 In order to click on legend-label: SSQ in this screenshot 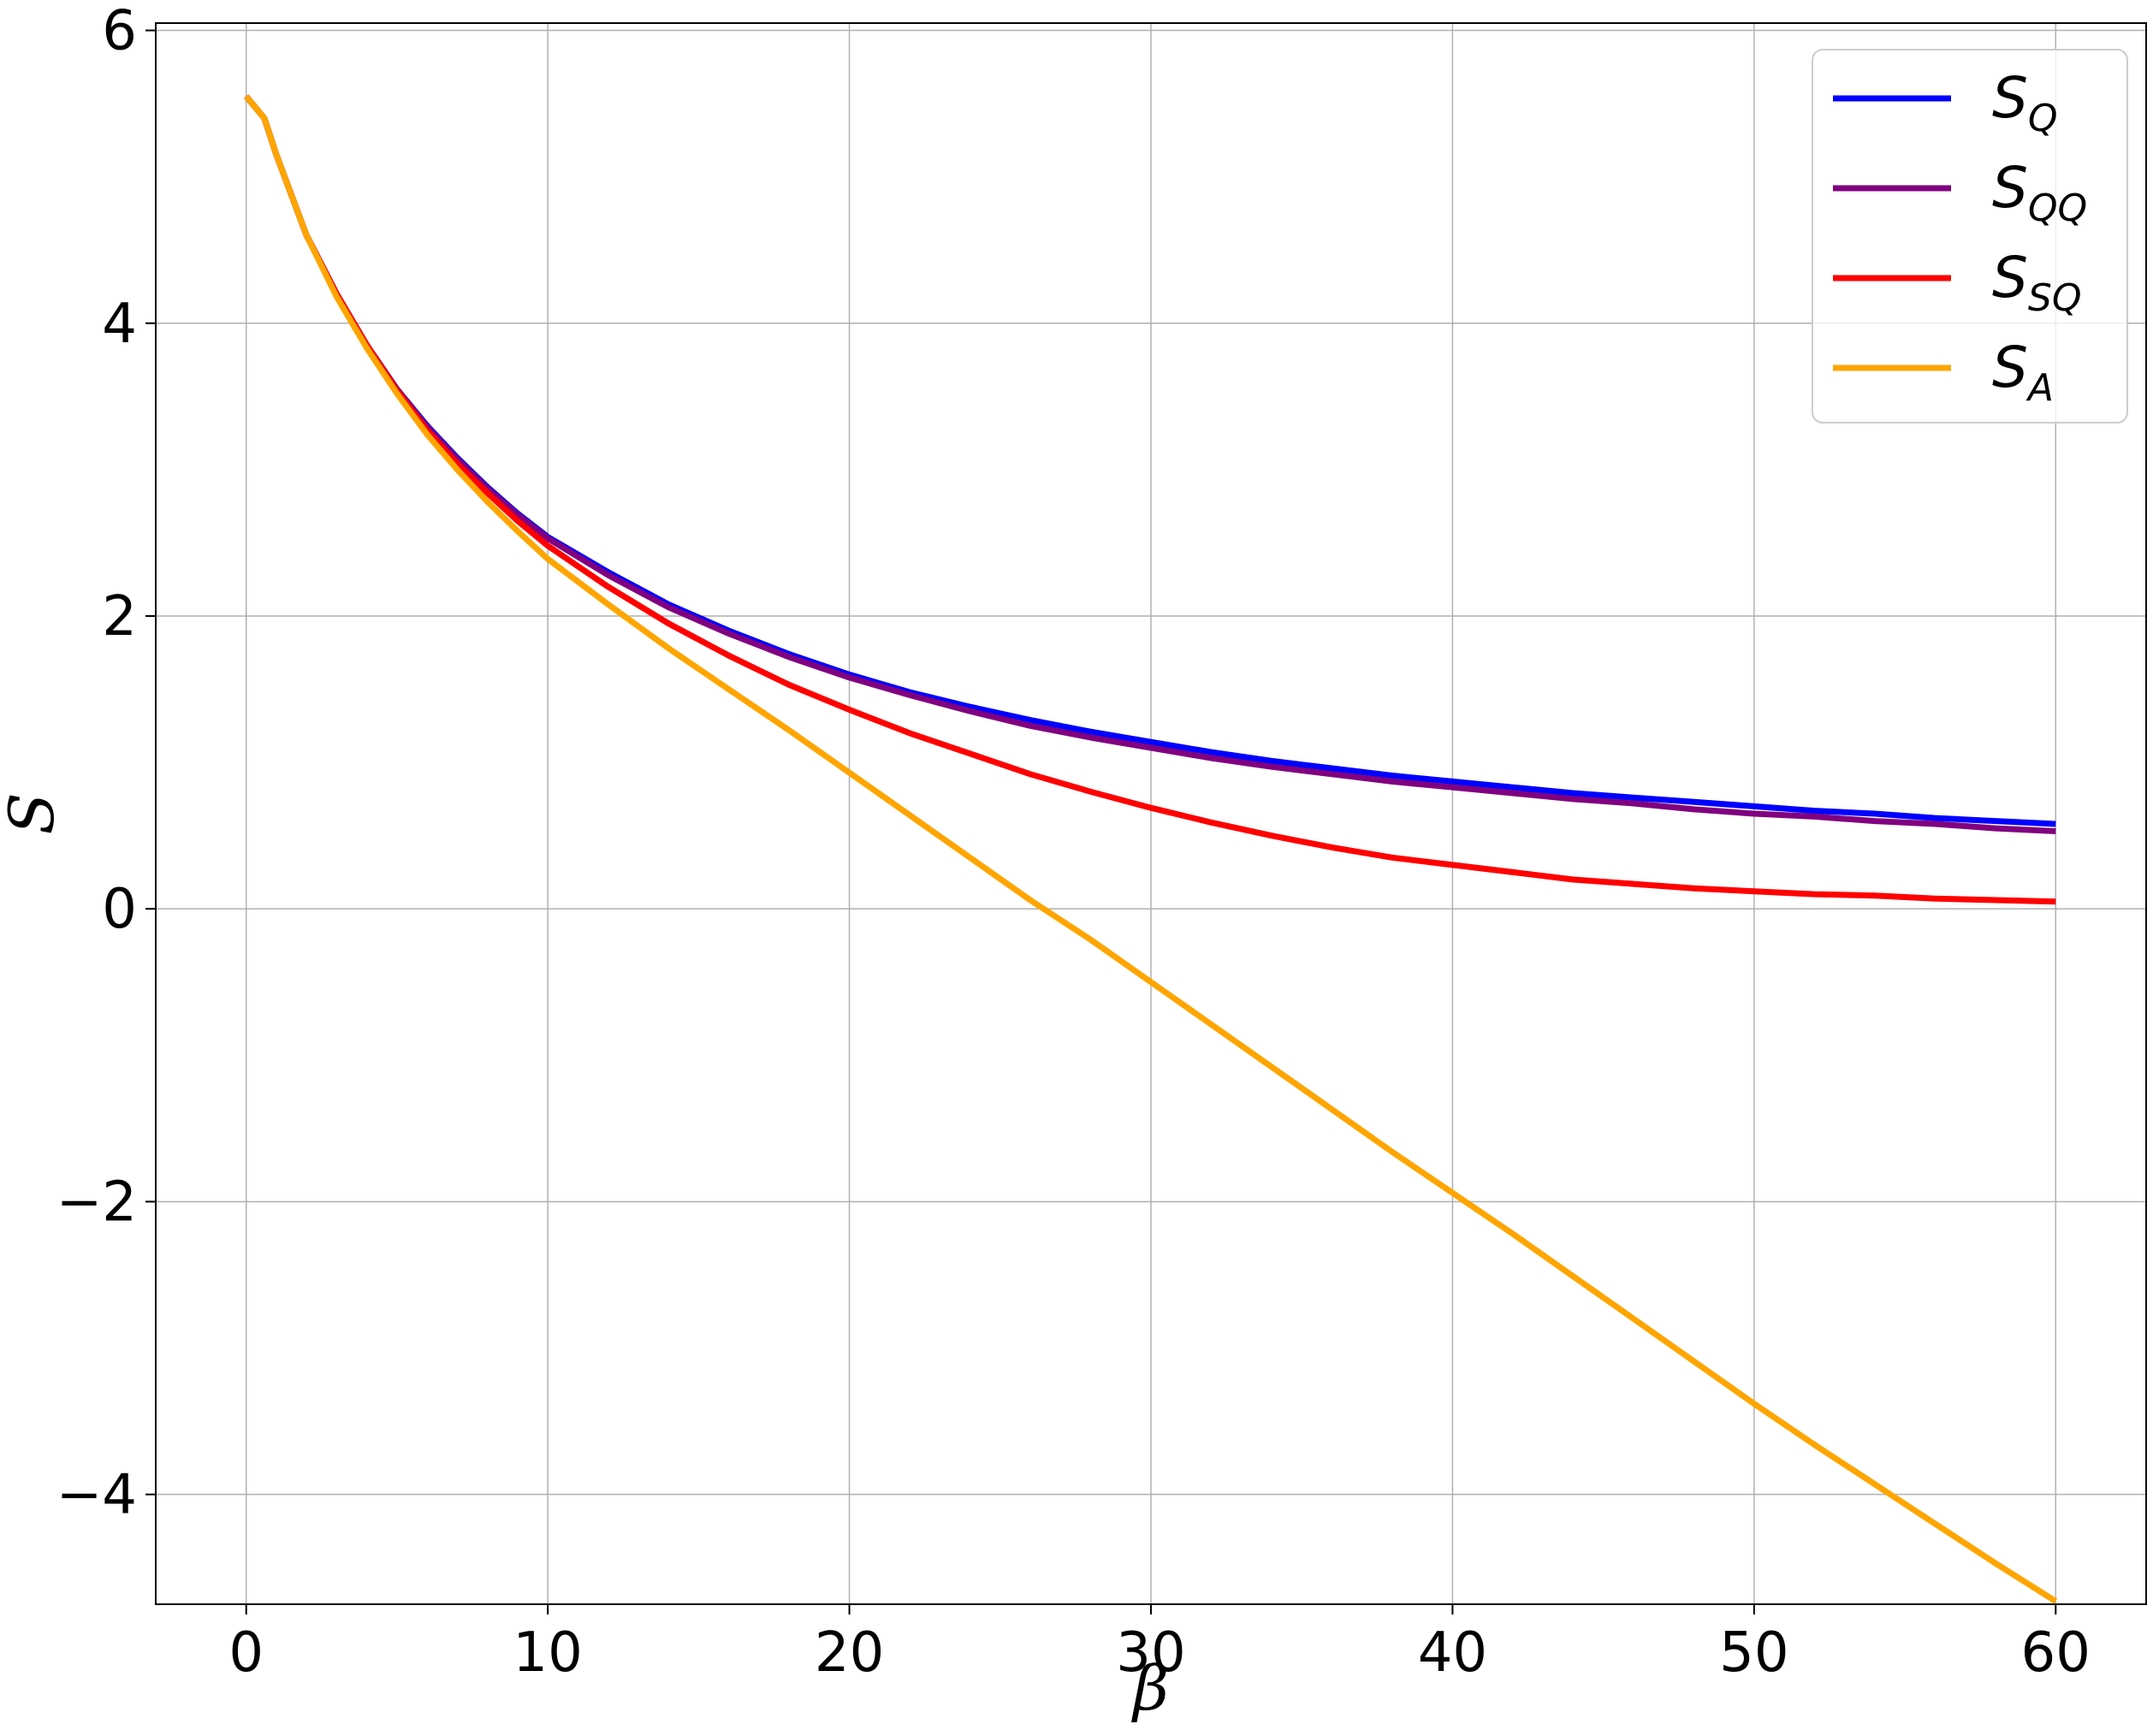, I will do `click(2036, 283)`.